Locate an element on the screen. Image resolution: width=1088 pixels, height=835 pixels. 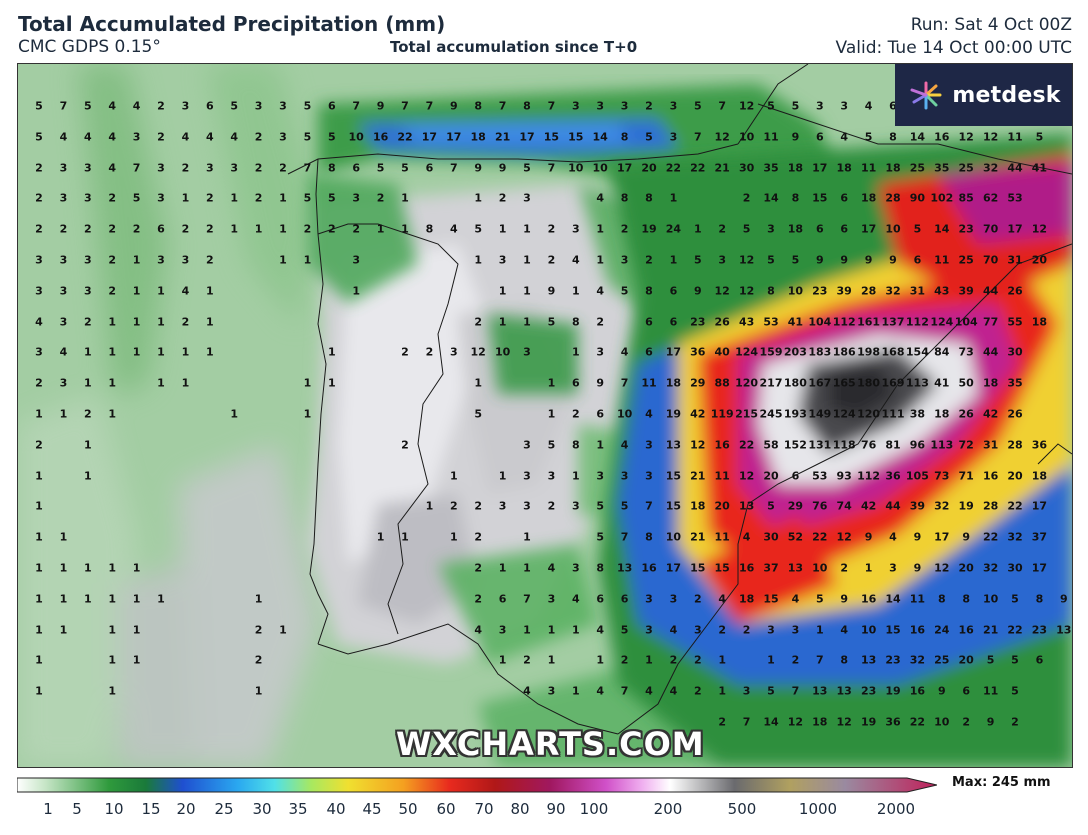
grid-value: 21 is located at coordinates (722, 168).